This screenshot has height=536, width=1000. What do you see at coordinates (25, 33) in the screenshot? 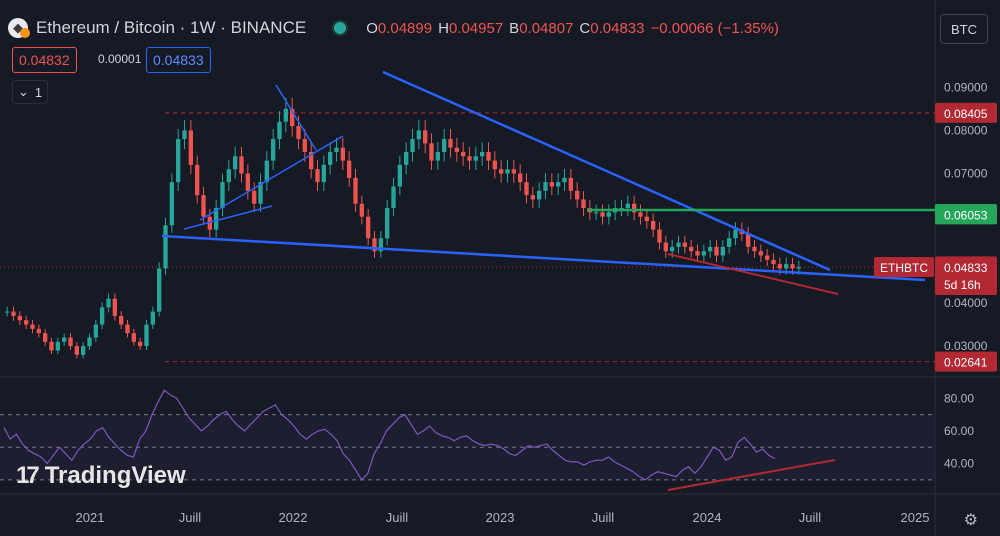
I see `bitcoin-icon` at bounding box center [25, 33].